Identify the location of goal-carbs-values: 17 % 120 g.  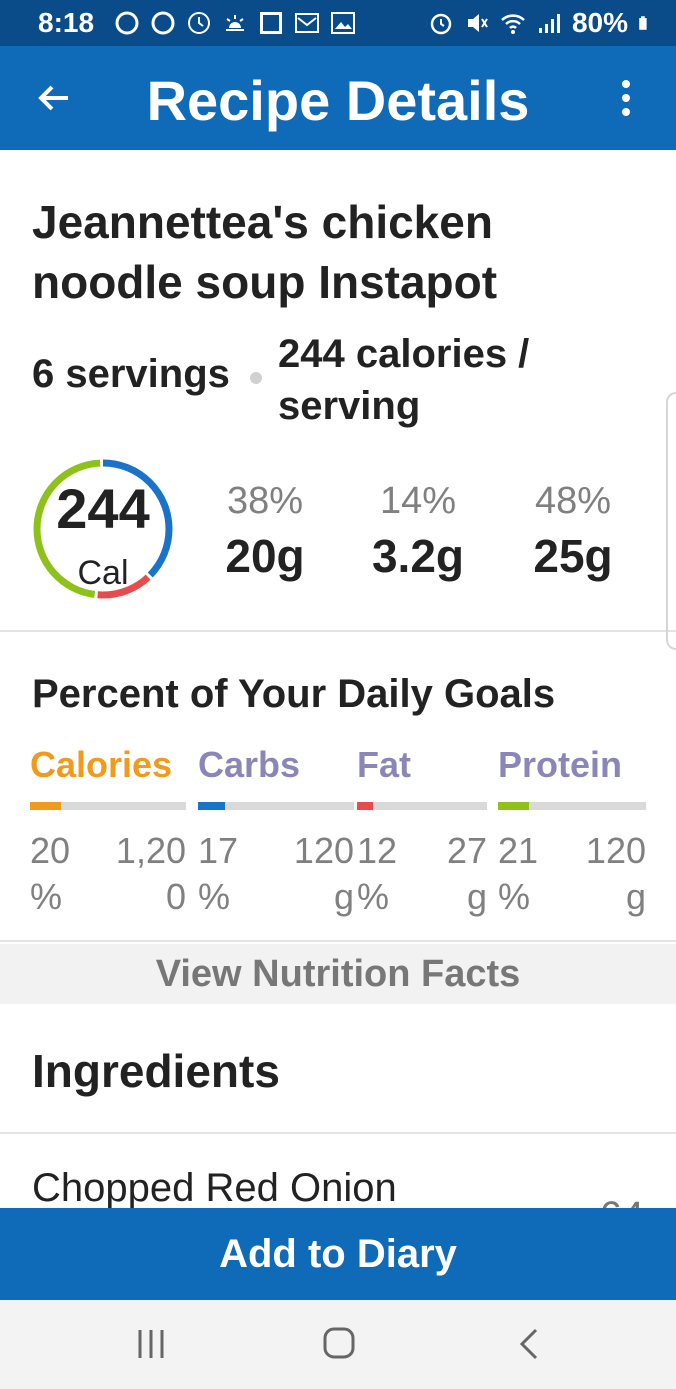
(276, 873).